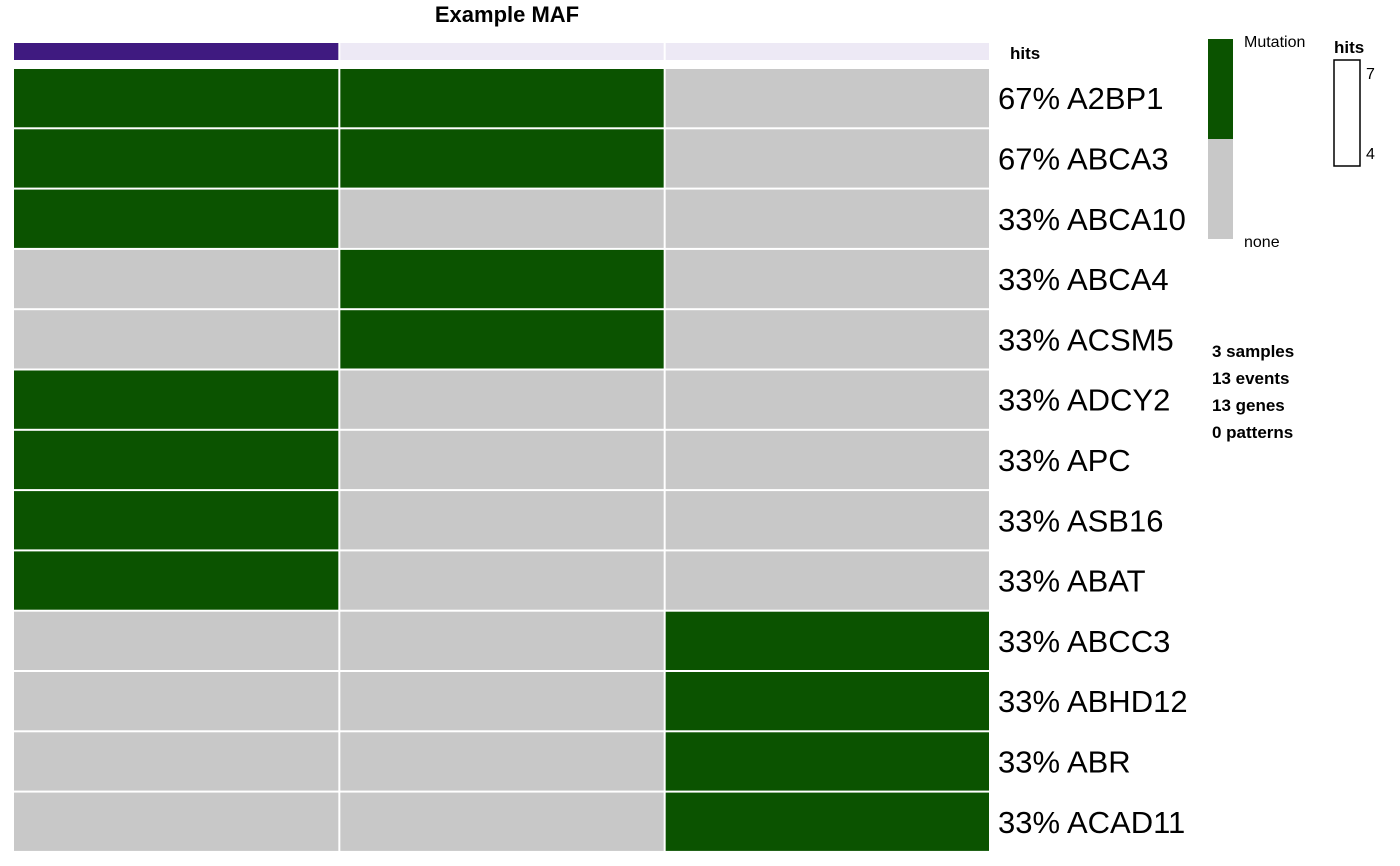 The height and width of the screenshot is (866, 1400). Describe the element at coordinates (1370, 154) in the screenshot. I see `hits-legend-min: 4` at that location.